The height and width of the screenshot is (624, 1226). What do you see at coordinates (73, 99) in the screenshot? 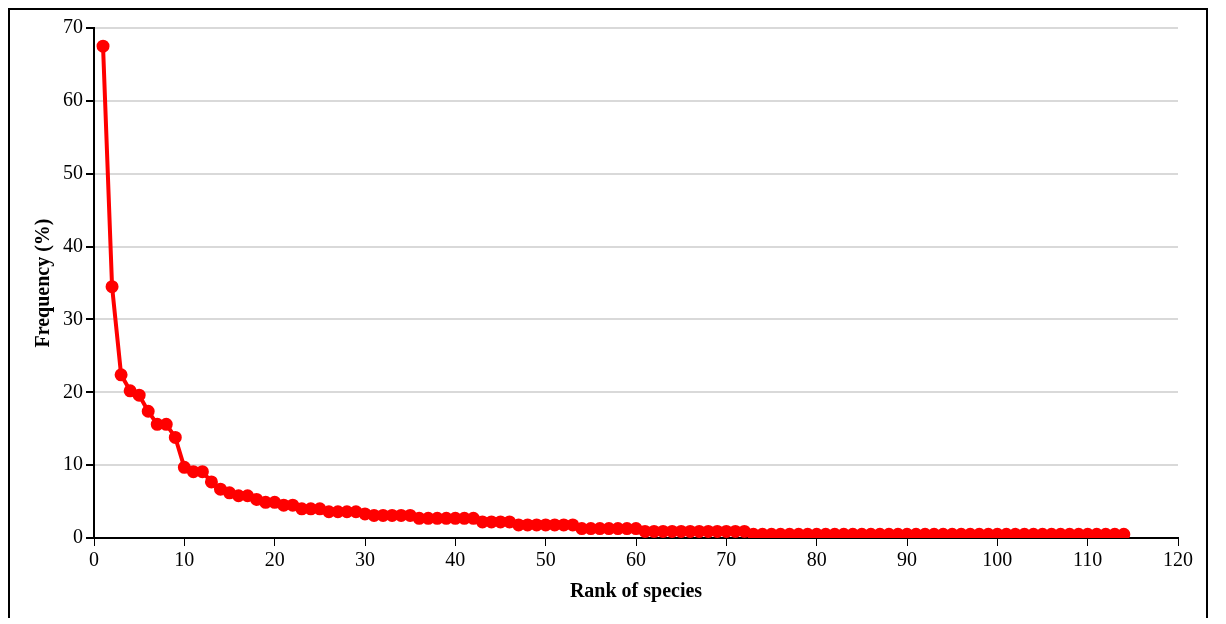
I see `y-tick-label: 60` at bounding box center [73, 99].